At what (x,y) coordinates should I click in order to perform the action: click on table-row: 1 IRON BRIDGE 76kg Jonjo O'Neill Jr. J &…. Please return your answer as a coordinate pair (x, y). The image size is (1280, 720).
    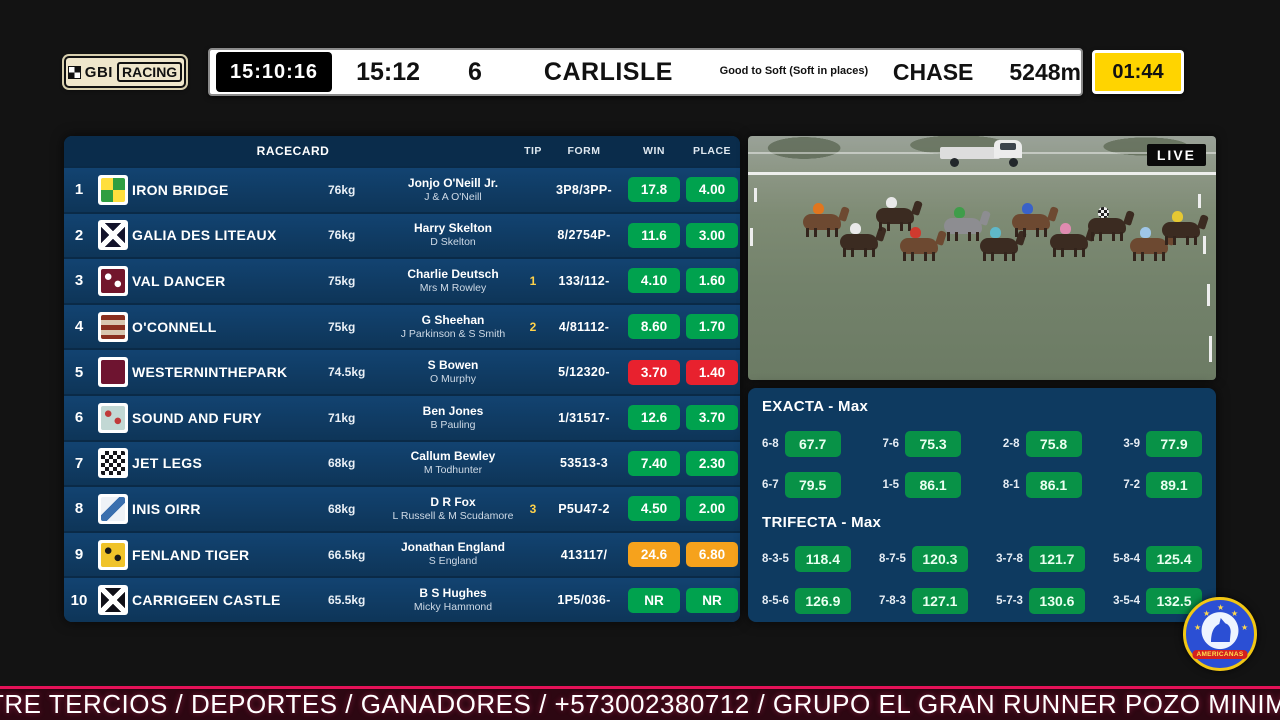
    Looking at the image, I should click on (402, 189).